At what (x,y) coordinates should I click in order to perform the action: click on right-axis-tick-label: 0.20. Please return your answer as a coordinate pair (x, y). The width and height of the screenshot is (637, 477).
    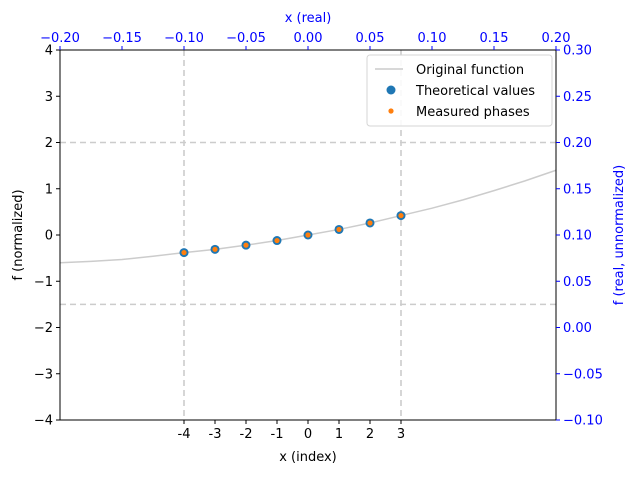
    Looking at the image, I should click on (577, 143).